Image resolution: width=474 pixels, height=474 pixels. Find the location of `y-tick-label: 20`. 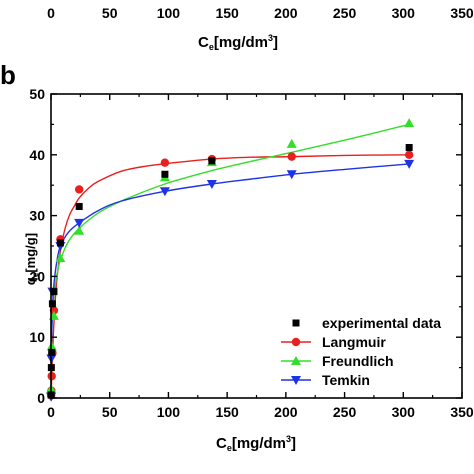

y-tick-label: 20 is located at coordinates (37, 276).